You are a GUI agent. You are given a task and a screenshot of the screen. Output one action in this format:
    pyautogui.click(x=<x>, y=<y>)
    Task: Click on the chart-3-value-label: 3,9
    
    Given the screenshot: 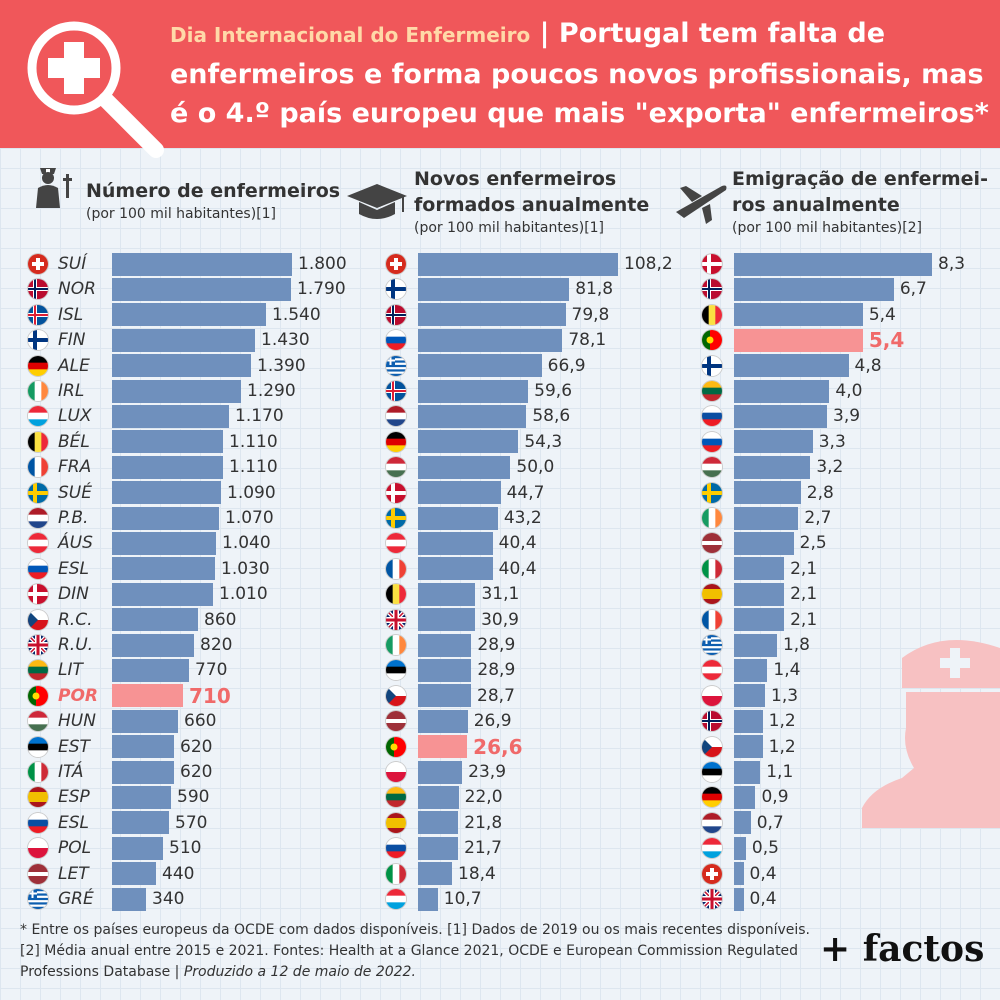 What is the action you would take?
    pyautogui.click(x=847, y=416)
    